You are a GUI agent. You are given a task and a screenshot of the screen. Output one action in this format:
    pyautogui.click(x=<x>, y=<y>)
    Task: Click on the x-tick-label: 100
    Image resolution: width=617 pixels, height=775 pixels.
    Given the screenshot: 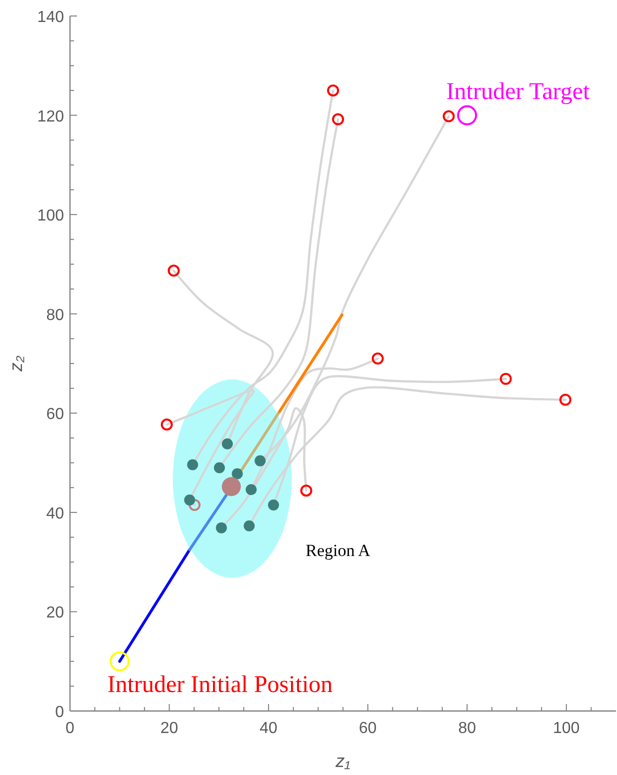 What is the action you would take?
    pyautogui.click(x=566, y=728)
    